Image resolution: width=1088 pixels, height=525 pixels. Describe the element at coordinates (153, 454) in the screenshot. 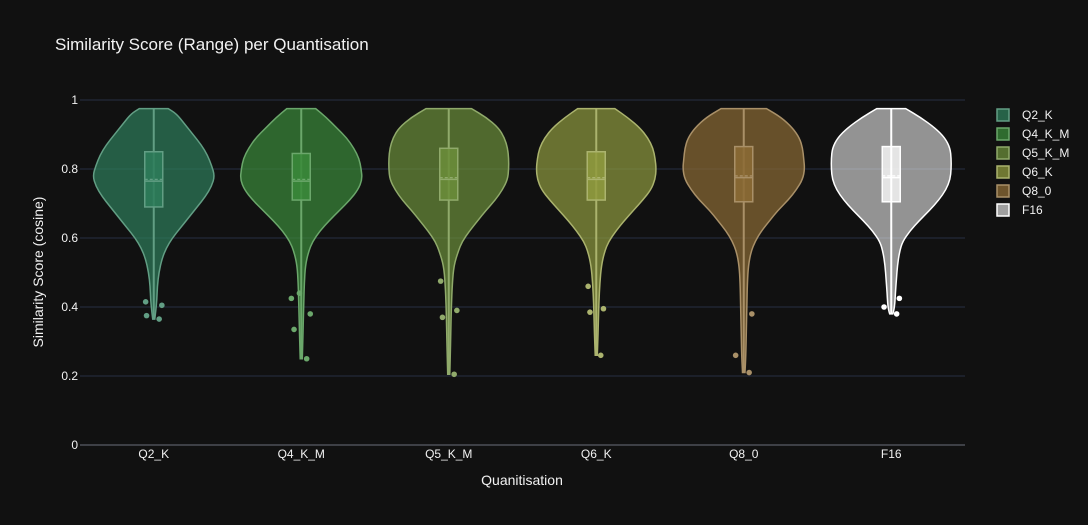

I see `x-tick-label: Q2_K` at that location.